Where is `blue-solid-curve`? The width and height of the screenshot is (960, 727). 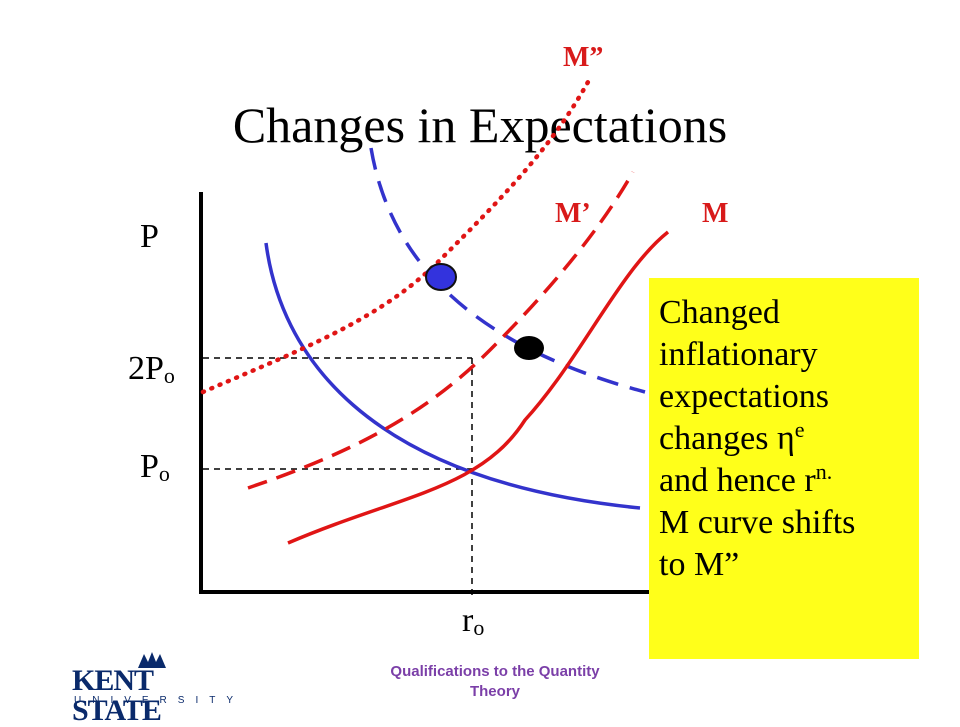
blue-solid-curve is located at coordinates (452, 376).